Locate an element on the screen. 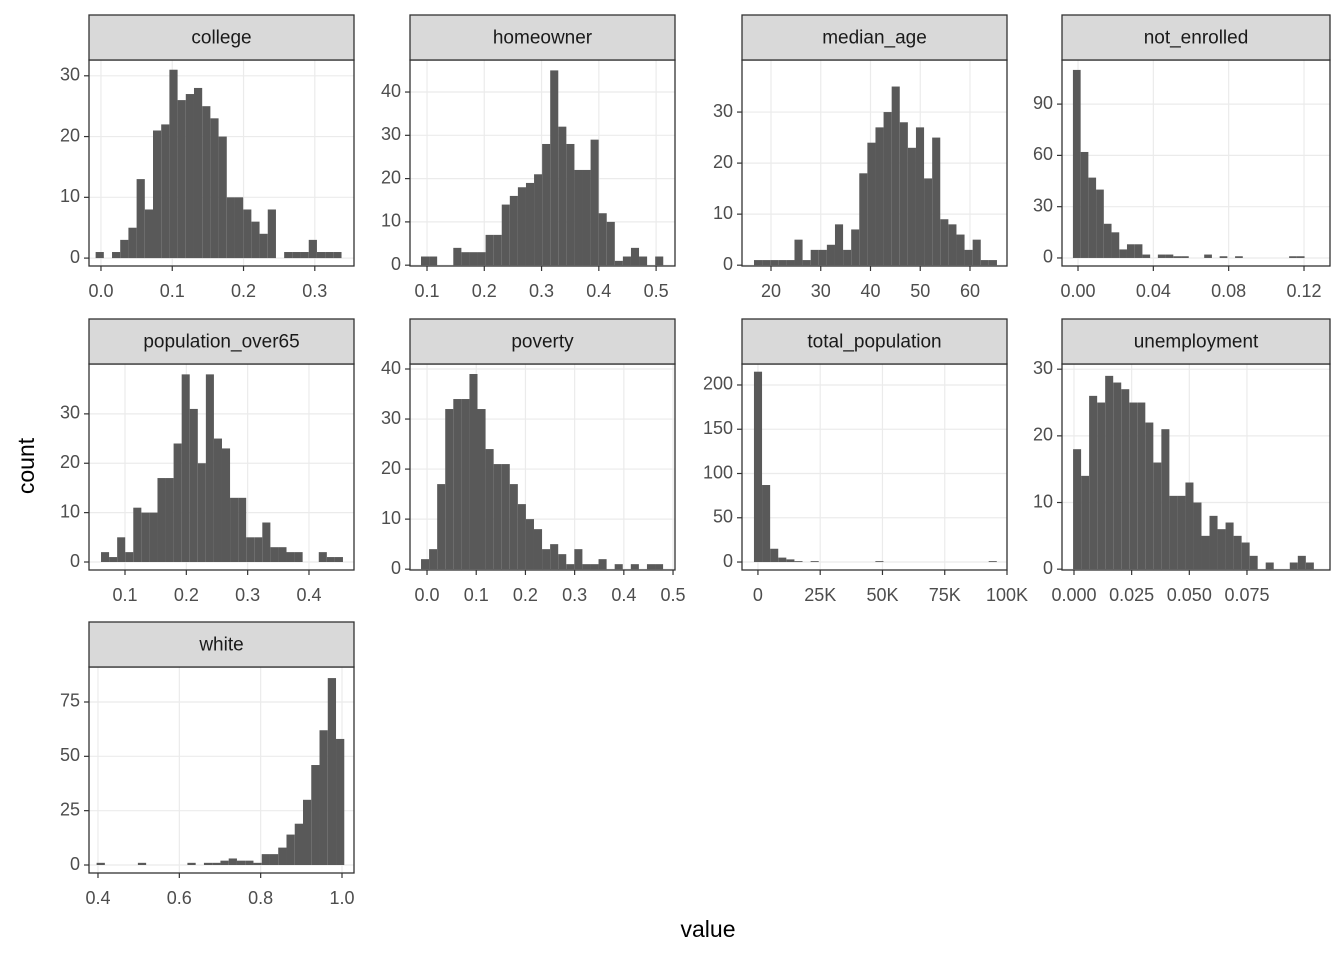 Image resolution: width=1344 pixels, height=965 pixels. y-tick-label: 0 is located at coordinates (1048, 568).